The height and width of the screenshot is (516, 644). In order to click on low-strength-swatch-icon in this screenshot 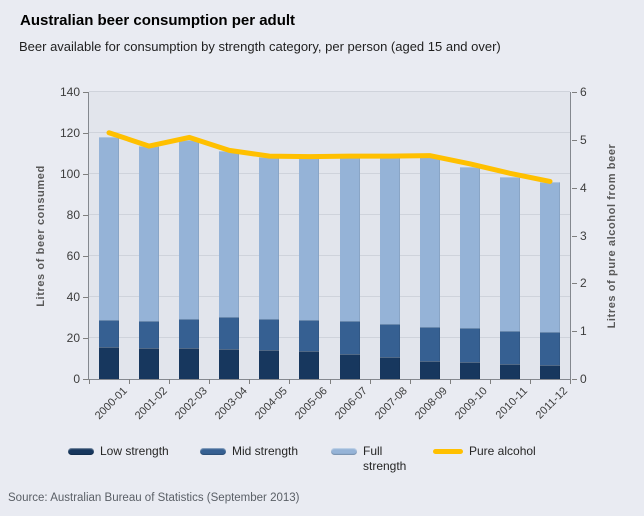, I will do `click(81, 451)`.